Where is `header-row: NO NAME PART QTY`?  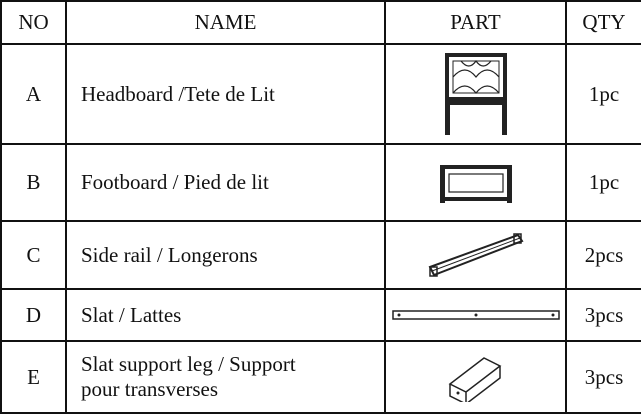 header-row: NO NAME PART QTY is located at coordinates (320, 22).